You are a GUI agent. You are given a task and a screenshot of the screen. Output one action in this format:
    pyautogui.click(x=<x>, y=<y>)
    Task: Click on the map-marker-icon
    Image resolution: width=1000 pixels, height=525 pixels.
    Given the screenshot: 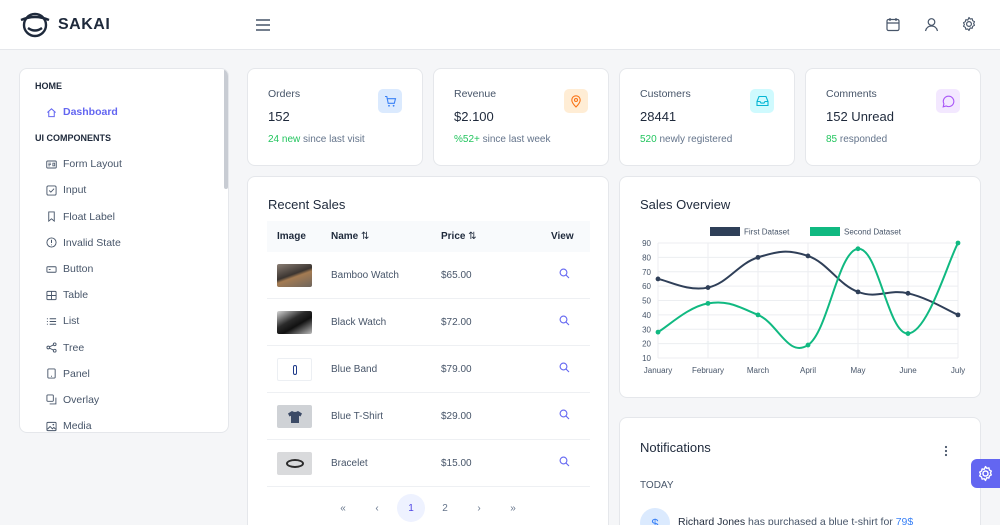 What is the action you would take?
    pyautogui.click(x=576, y=101)
    